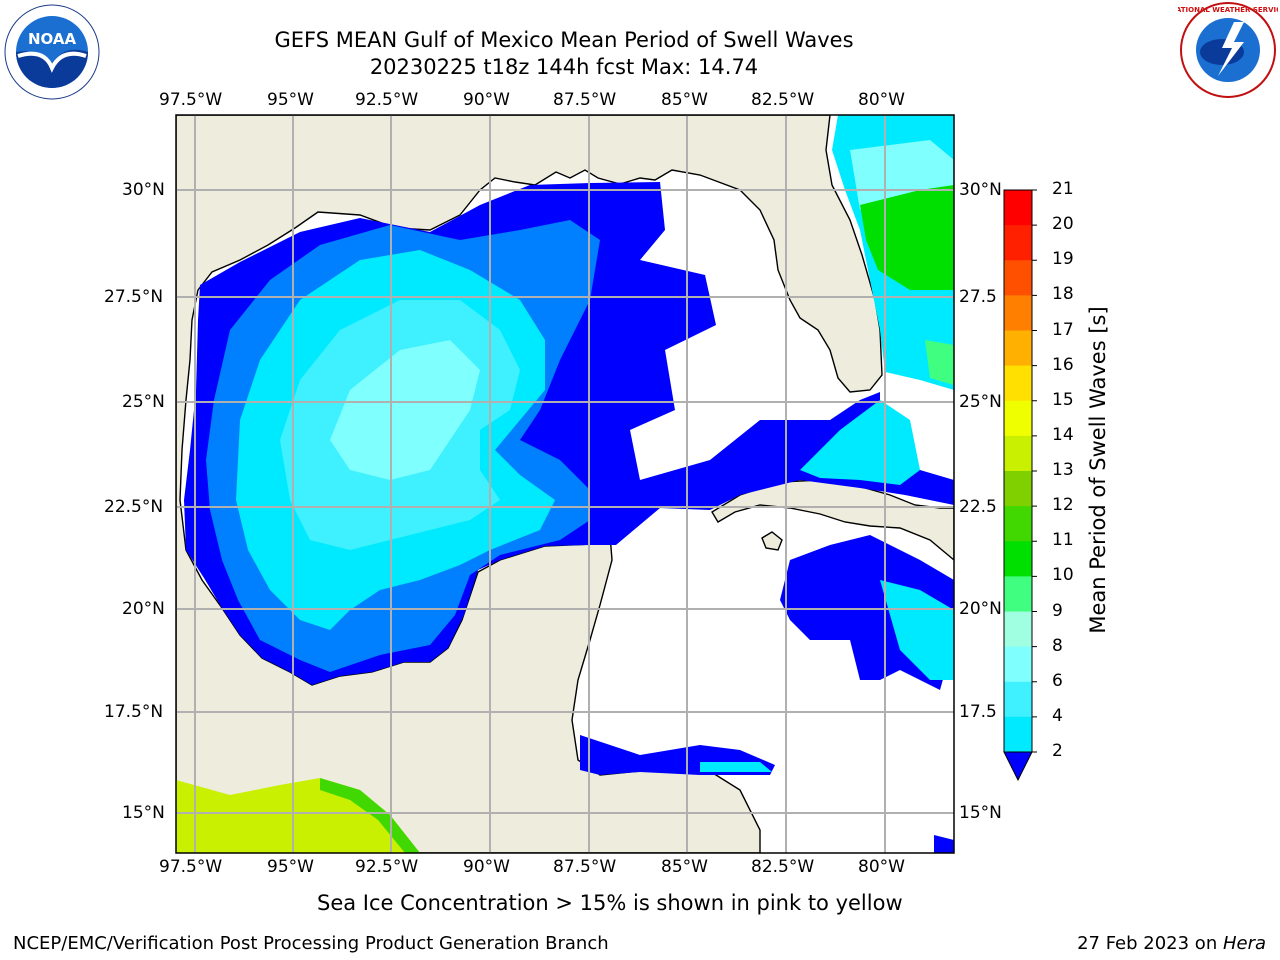 The width and height of the screenshot is (1280, 960). Describe the element at coordinates (1063, 294) in the screenshot. I see `colorbar-tick-label: 18` at that location.